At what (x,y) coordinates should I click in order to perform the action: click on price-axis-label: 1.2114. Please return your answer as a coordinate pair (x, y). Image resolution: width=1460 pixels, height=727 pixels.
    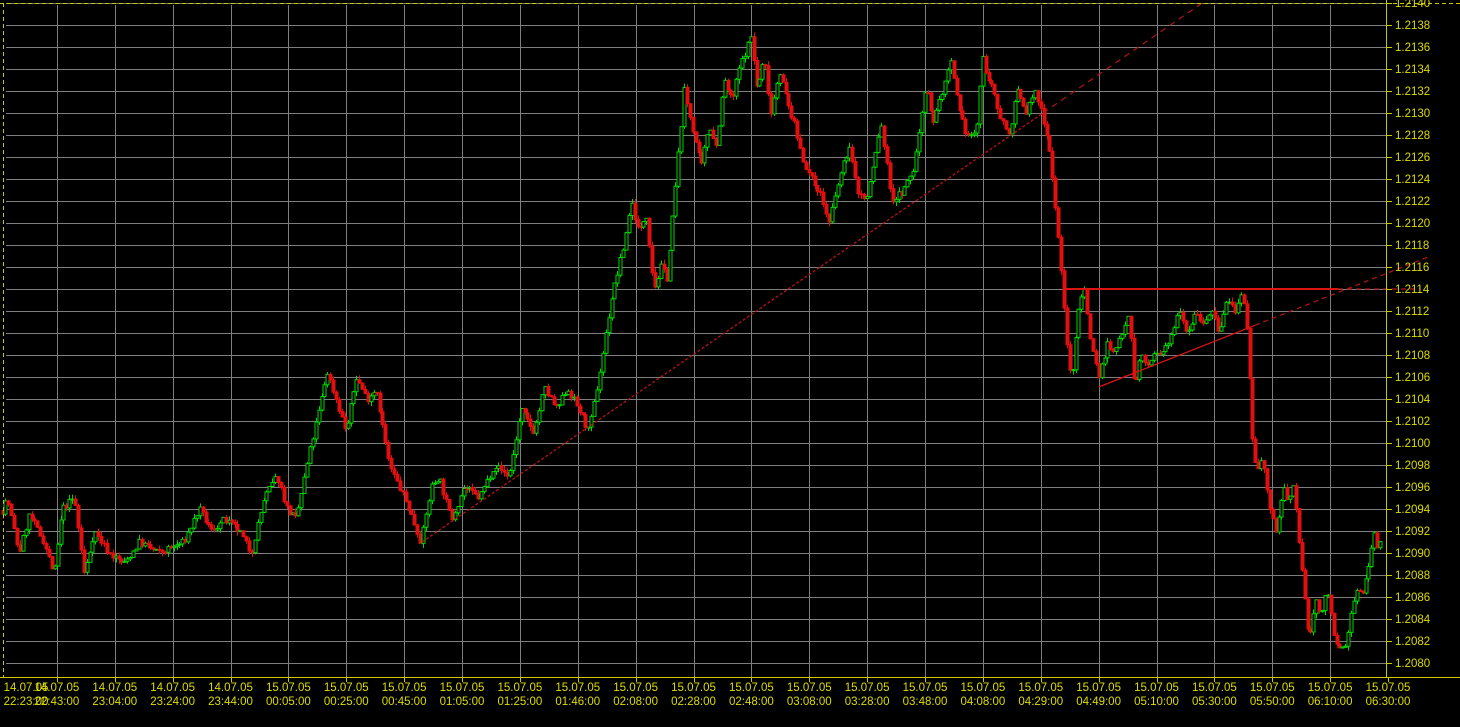
    Looking at the image, I should click on (1412, 290).